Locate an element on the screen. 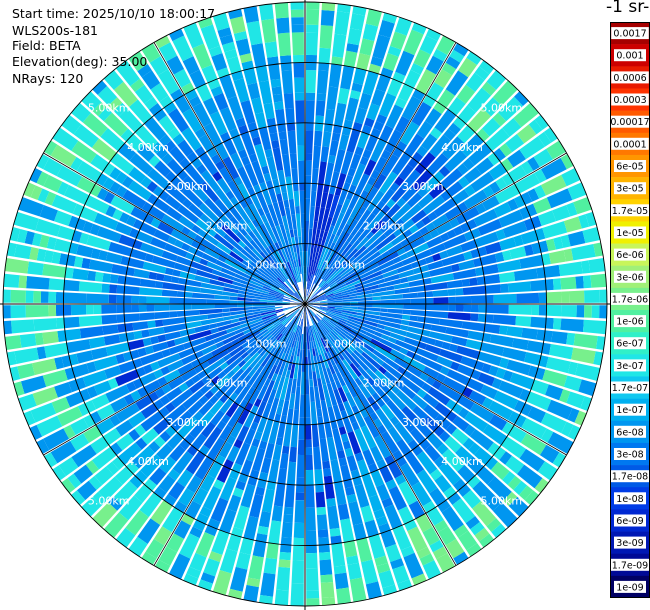 Image resolution: width=650 pixels, height=610 pixels. range-ring-label: 4.00km is located at coordinates (148, 147).